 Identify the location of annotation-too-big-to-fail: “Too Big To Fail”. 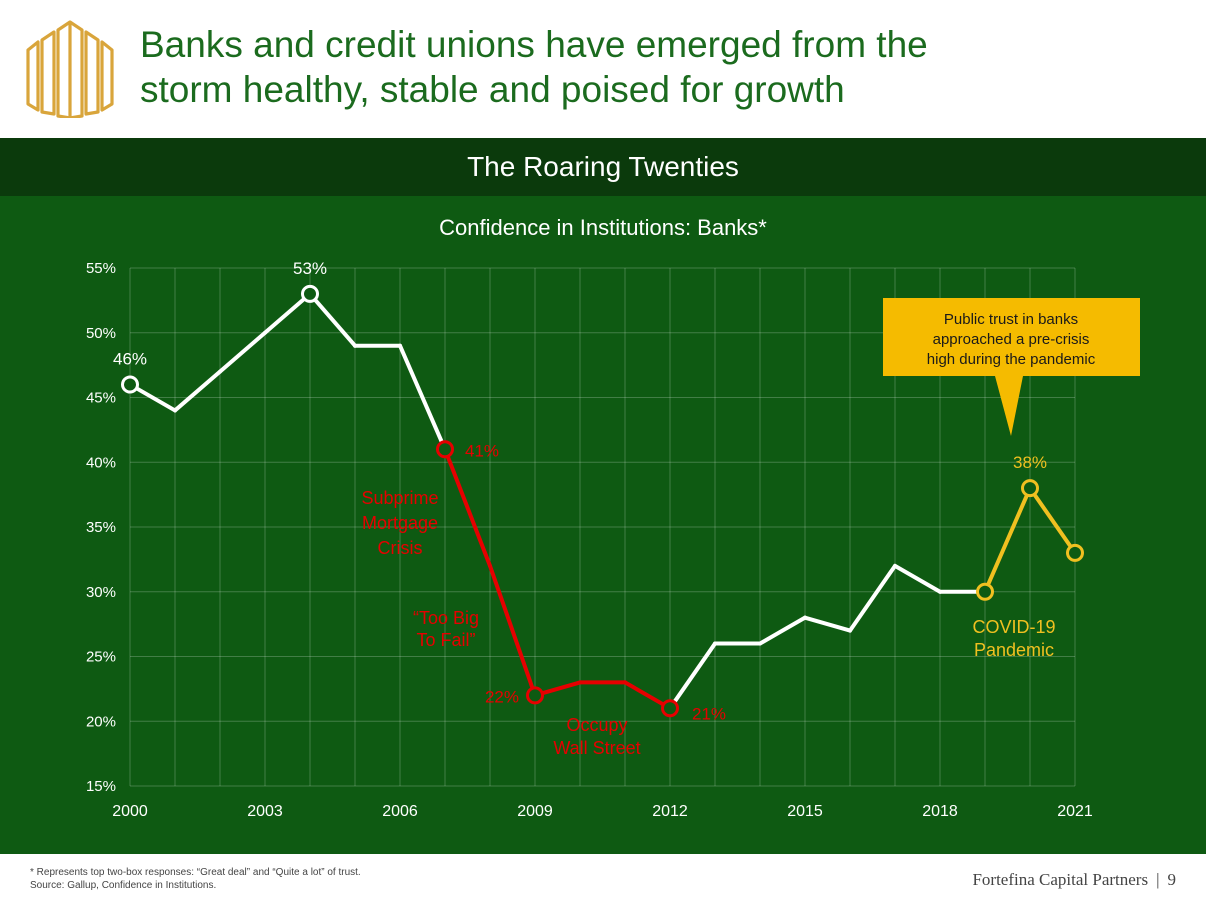
(446, 629).